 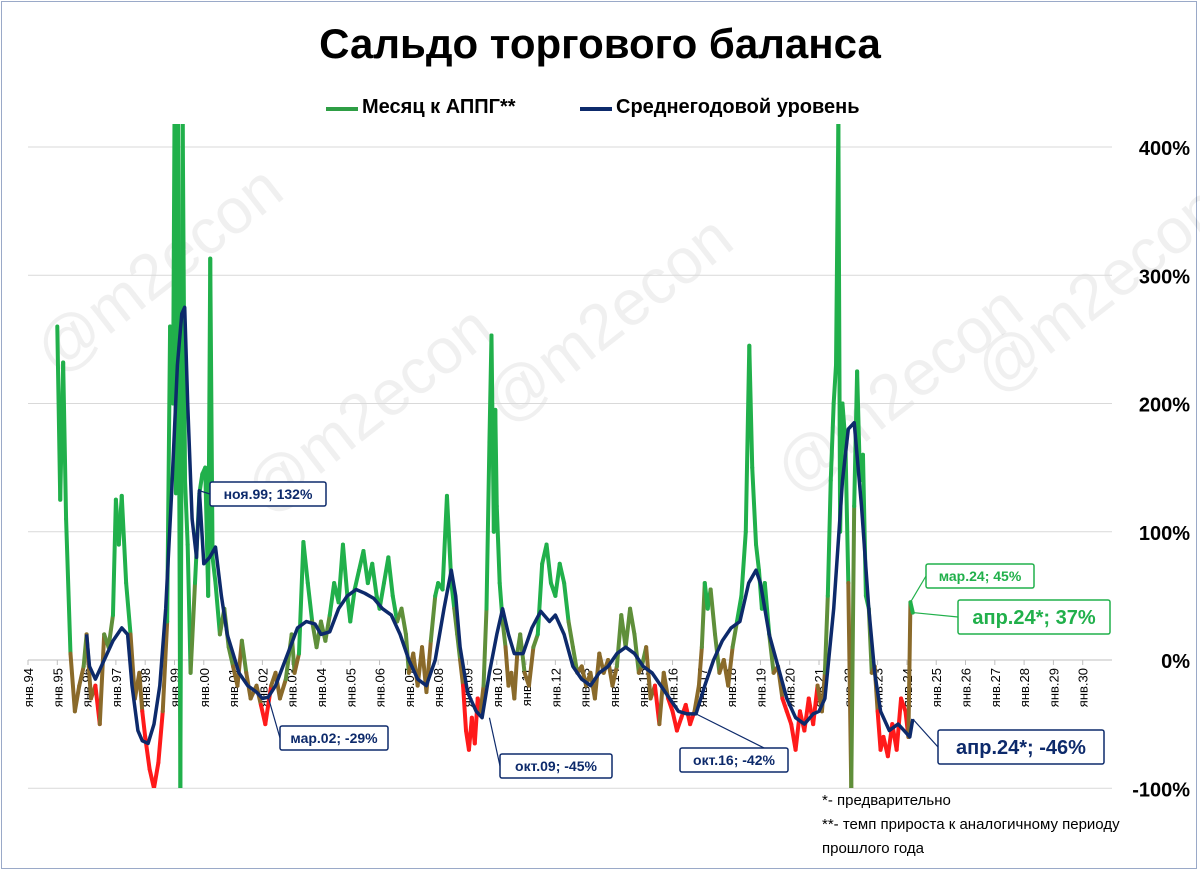 I want to click on annotation-label: мар.24; 45%, so click(x=980, y=576).